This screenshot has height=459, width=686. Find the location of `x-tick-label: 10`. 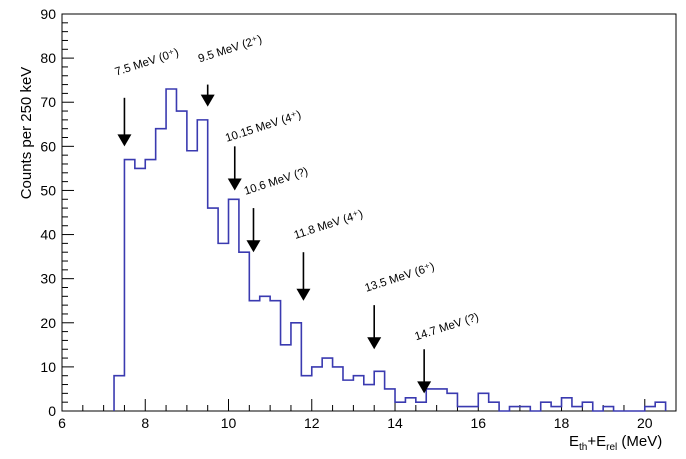

x-tick-label: 10 is located at coordinates (229, 423).